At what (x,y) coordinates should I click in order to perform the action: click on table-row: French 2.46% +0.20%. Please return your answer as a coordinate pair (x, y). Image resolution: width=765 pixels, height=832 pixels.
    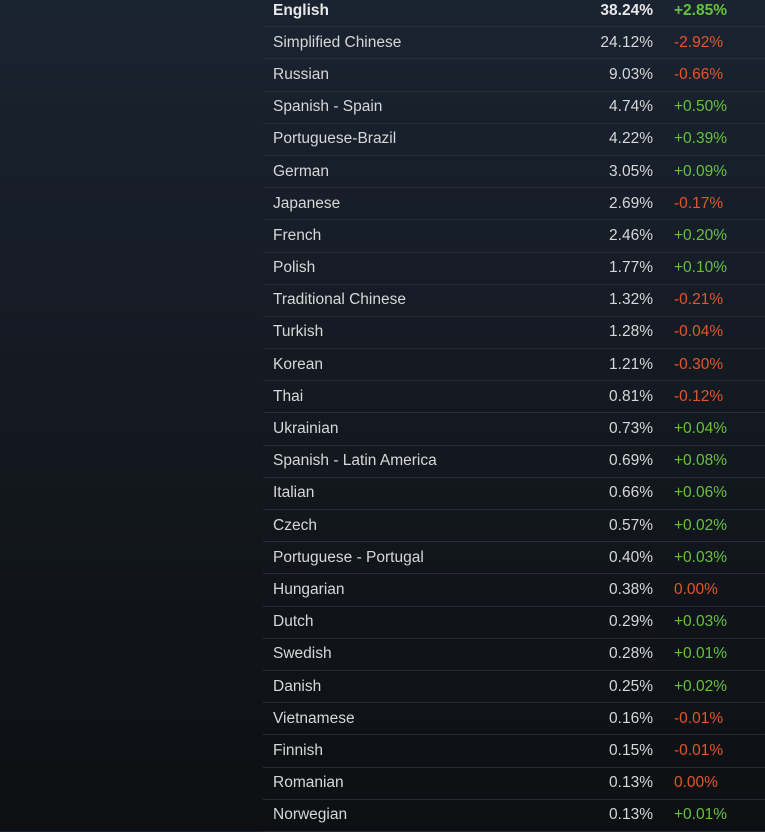
    Looking at the image, I should click on (514, 236).